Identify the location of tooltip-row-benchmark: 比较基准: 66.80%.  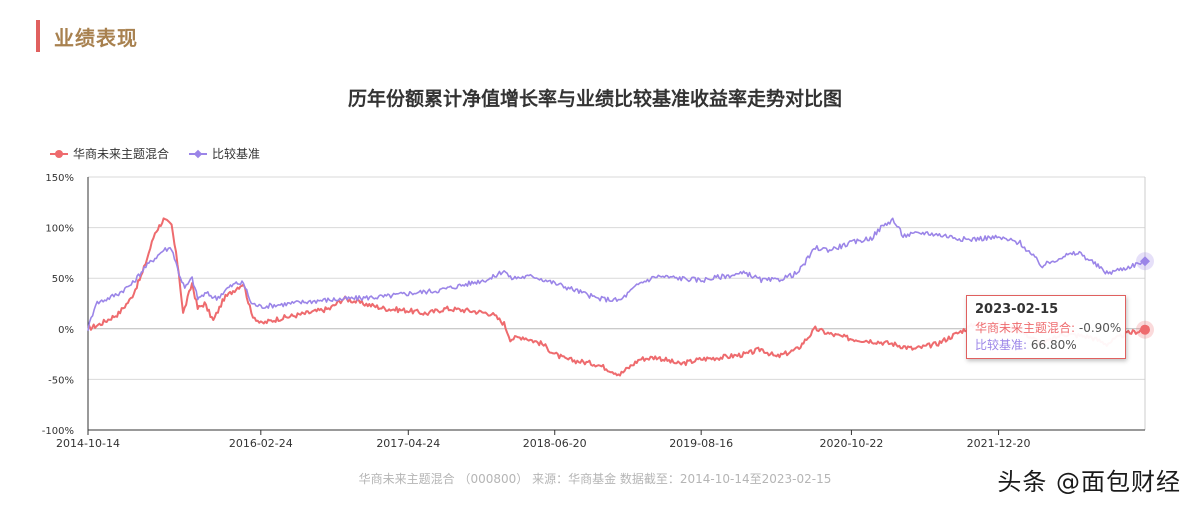
(1046, 345).